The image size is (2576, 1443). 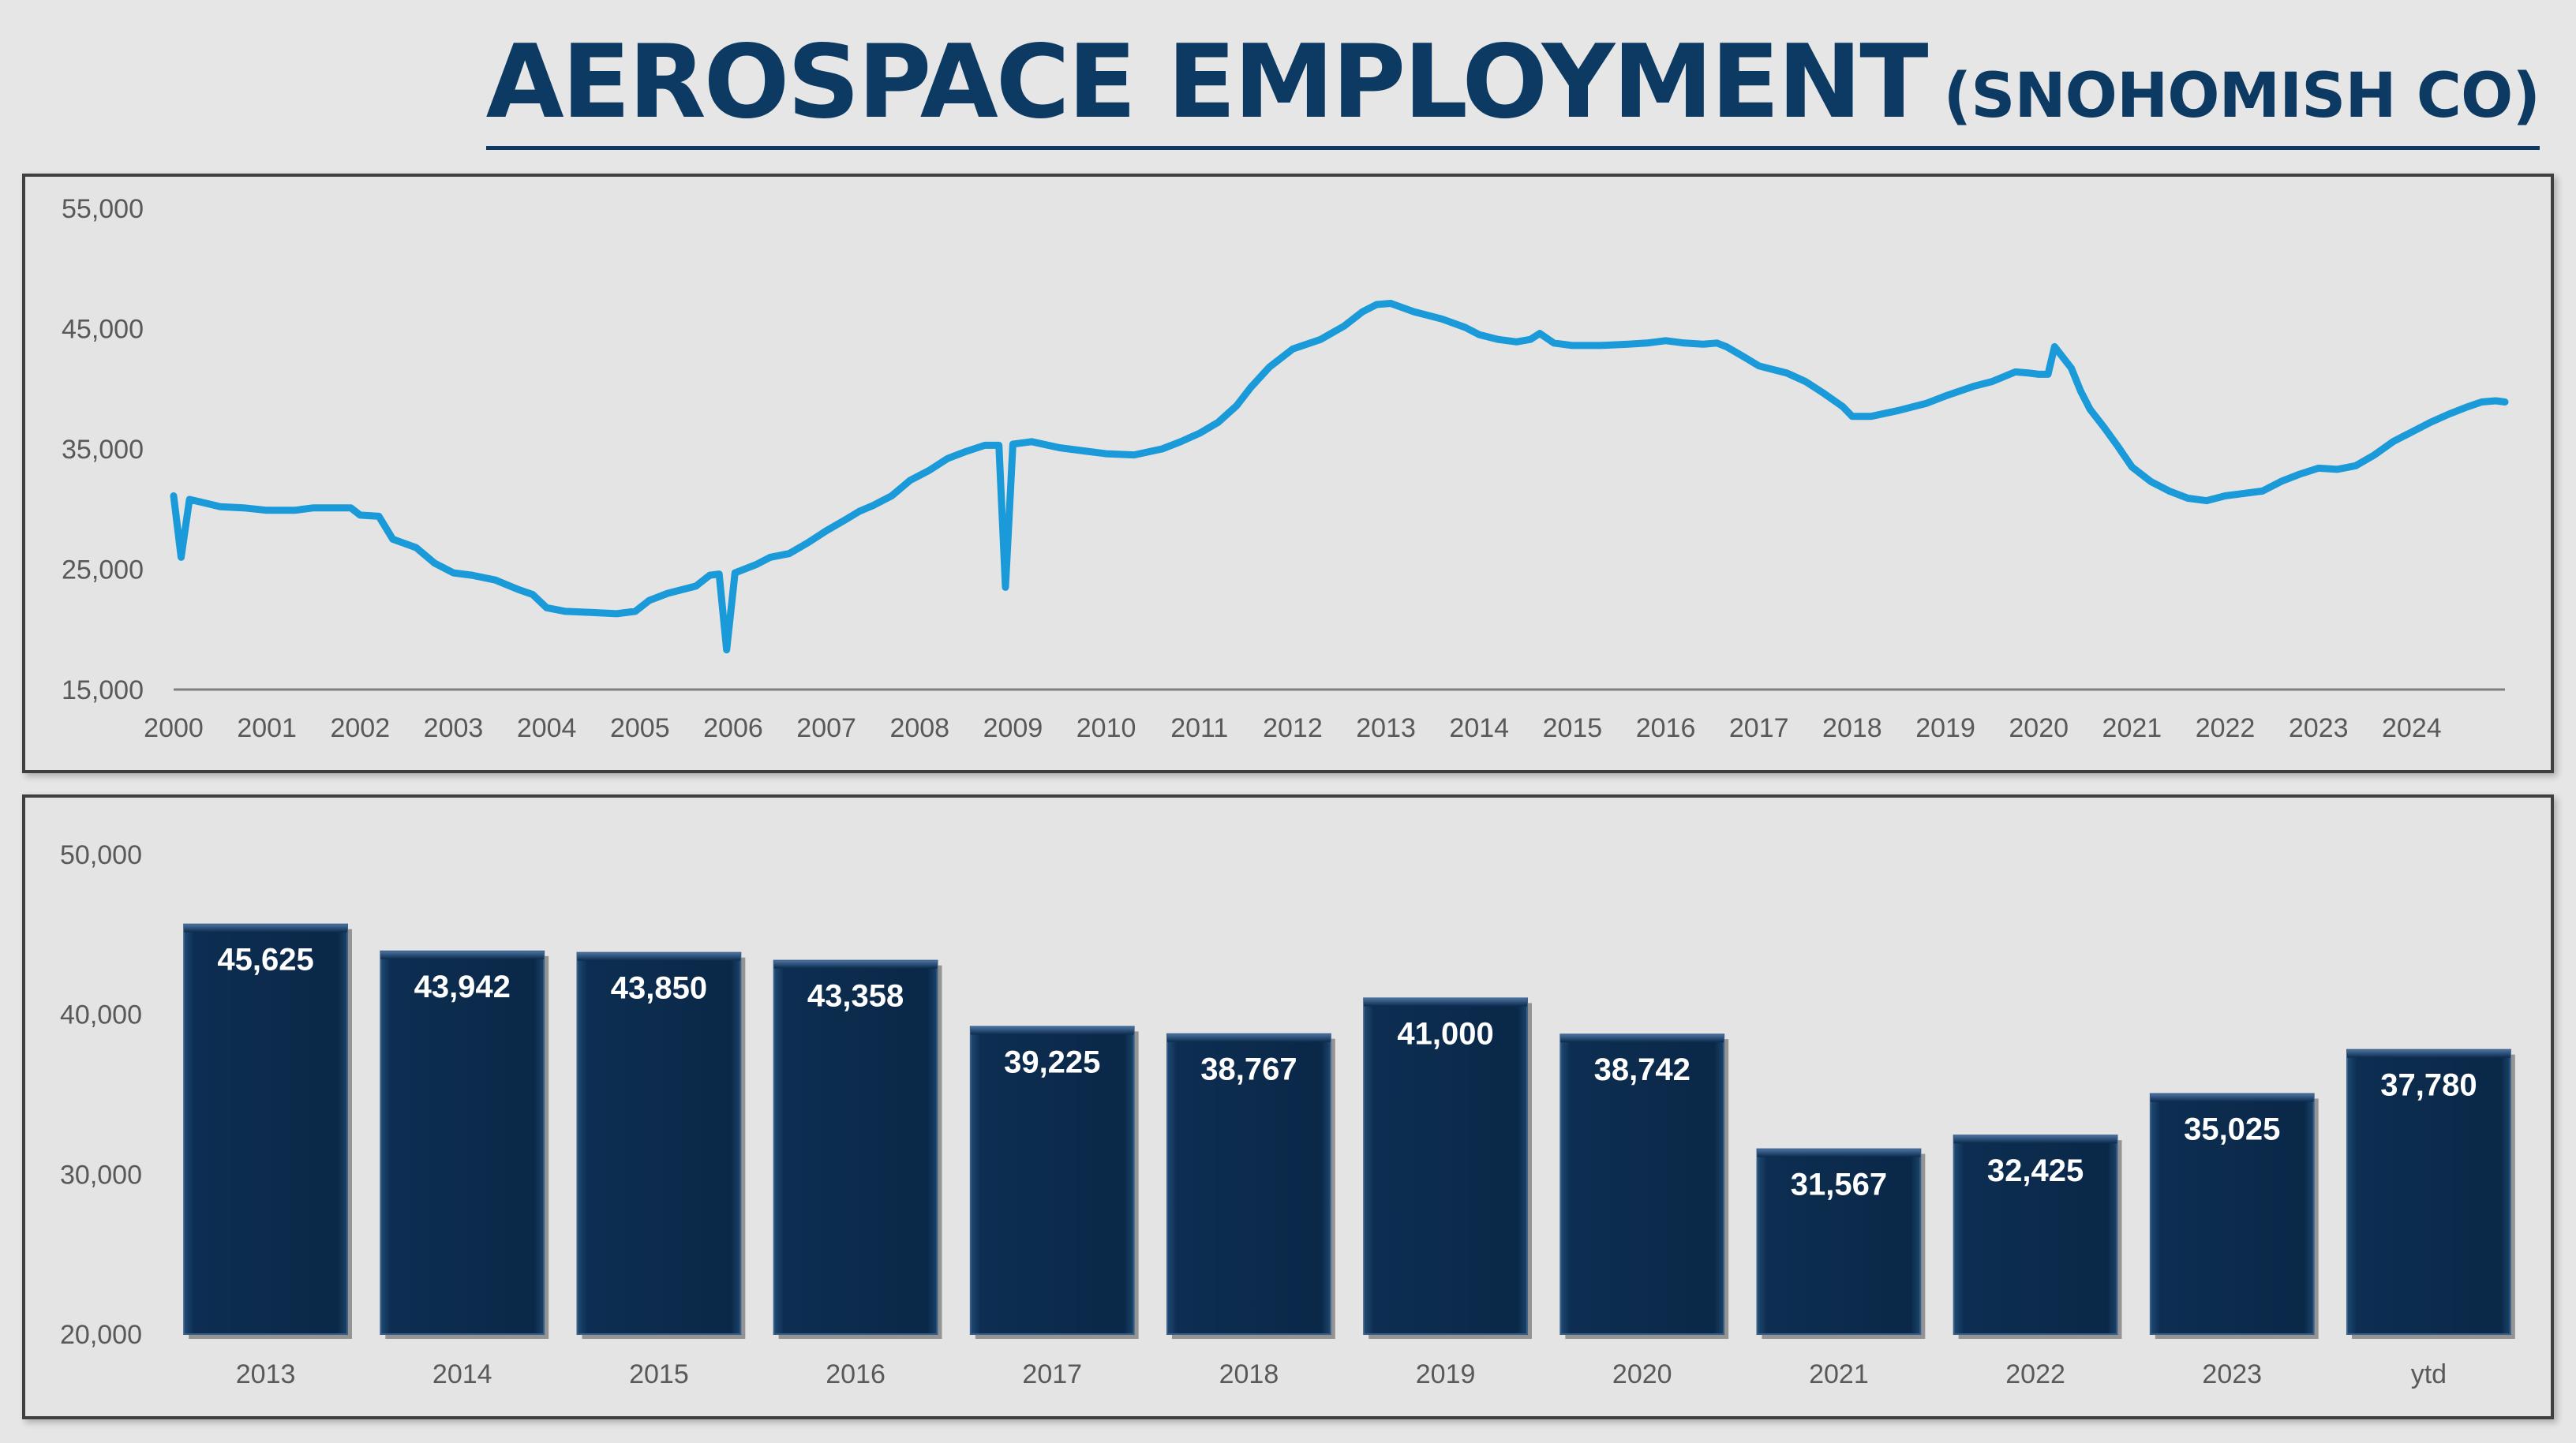 What do you see at coordinates (1013, 728) in the screenshot?
I see `x-tick-label: 2009` at bounding box center [1013, 728].